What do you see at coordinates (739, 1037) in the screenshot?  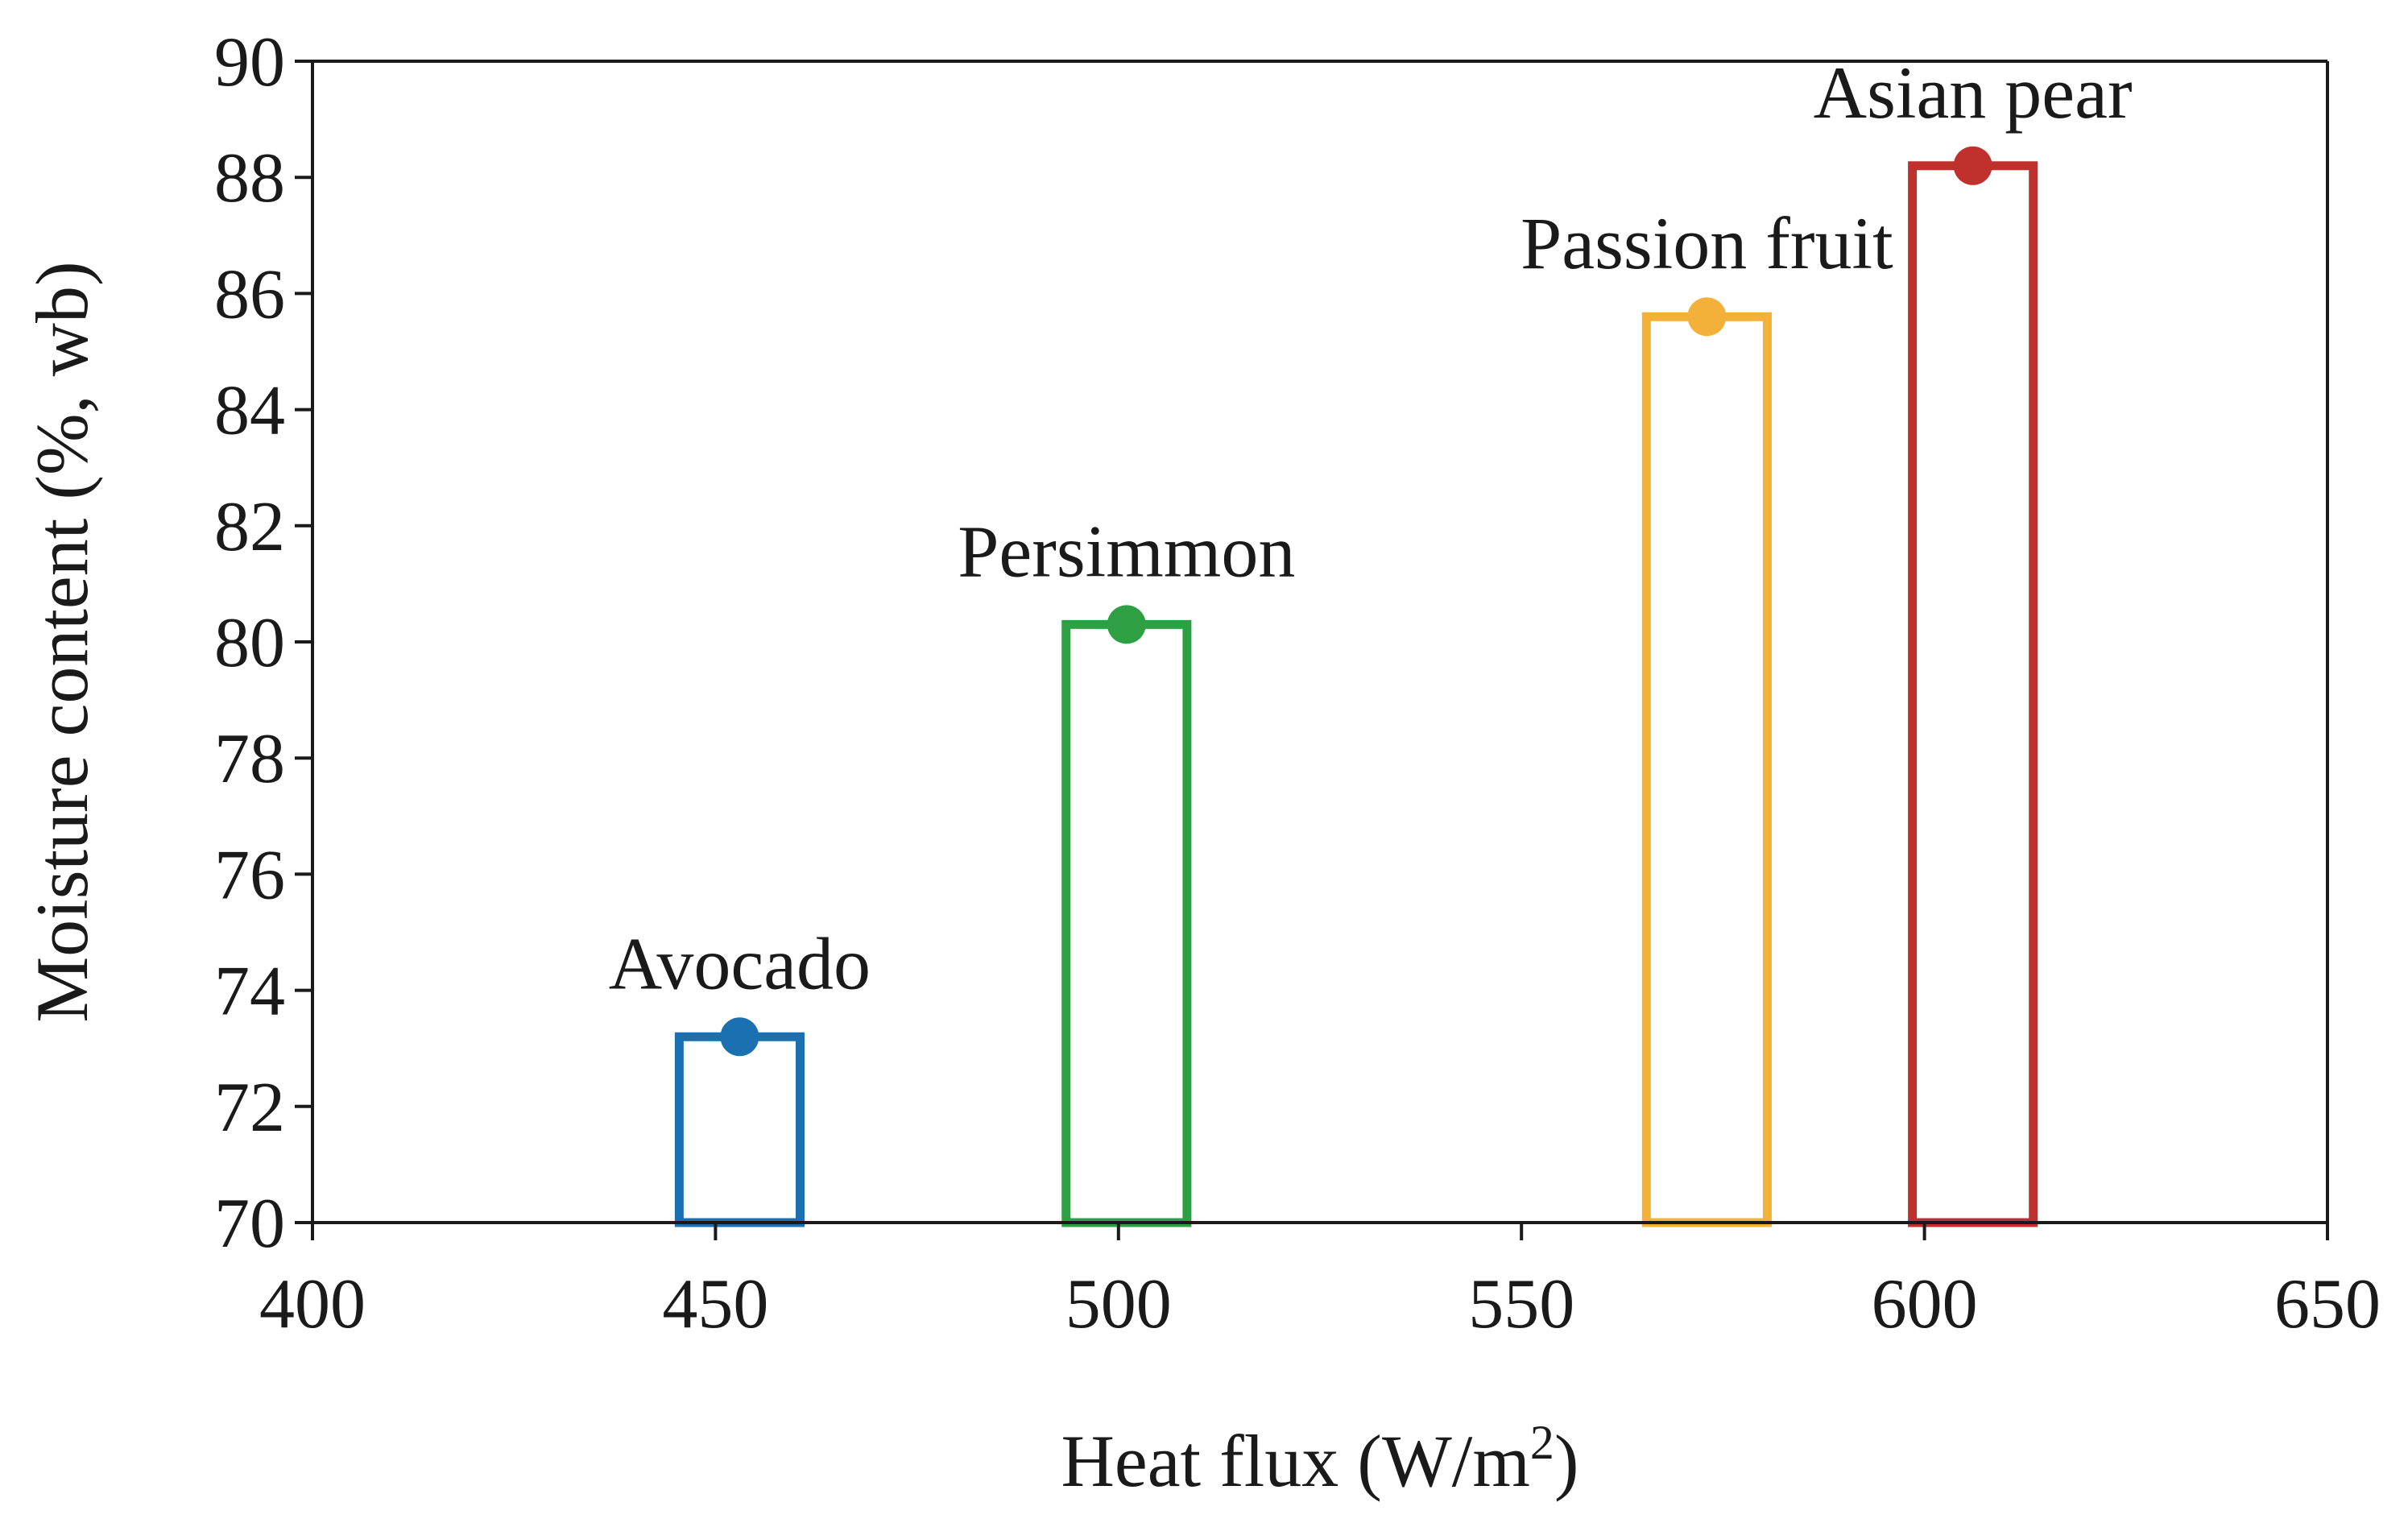 I see `marker-avocado` at bounding box center [739, 1037].